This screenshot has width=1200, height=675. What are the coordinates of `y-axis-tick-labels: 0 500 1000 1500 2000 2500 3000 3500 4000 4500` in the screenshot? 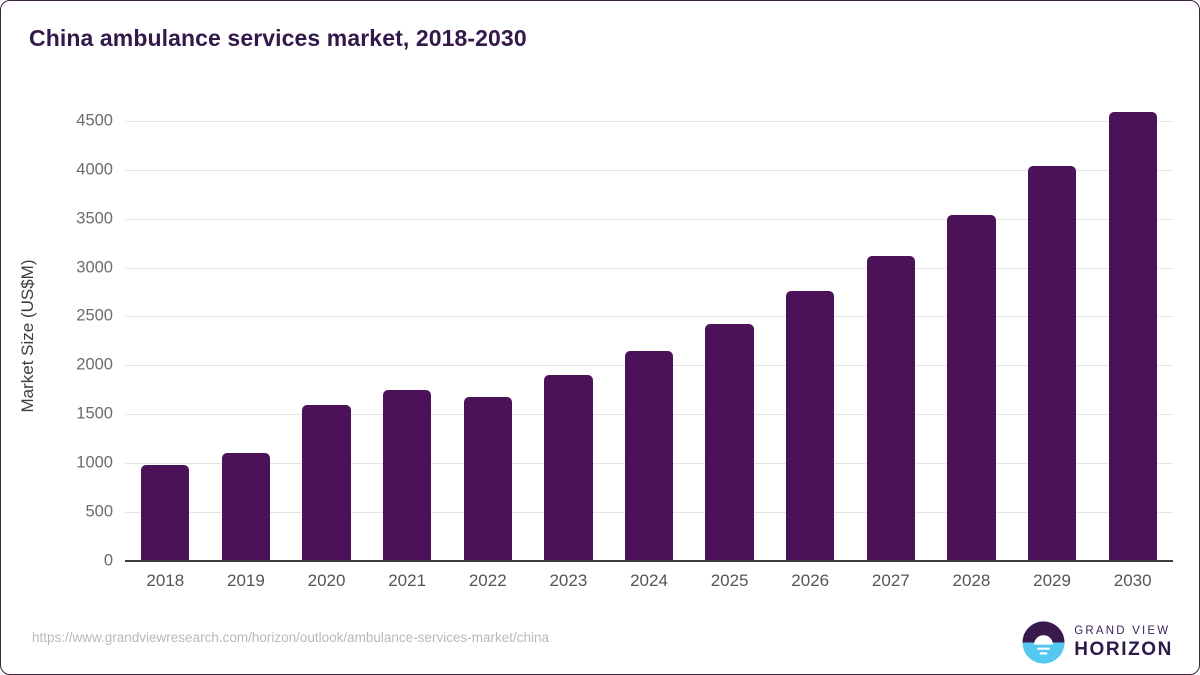 It's located at (75, 340).